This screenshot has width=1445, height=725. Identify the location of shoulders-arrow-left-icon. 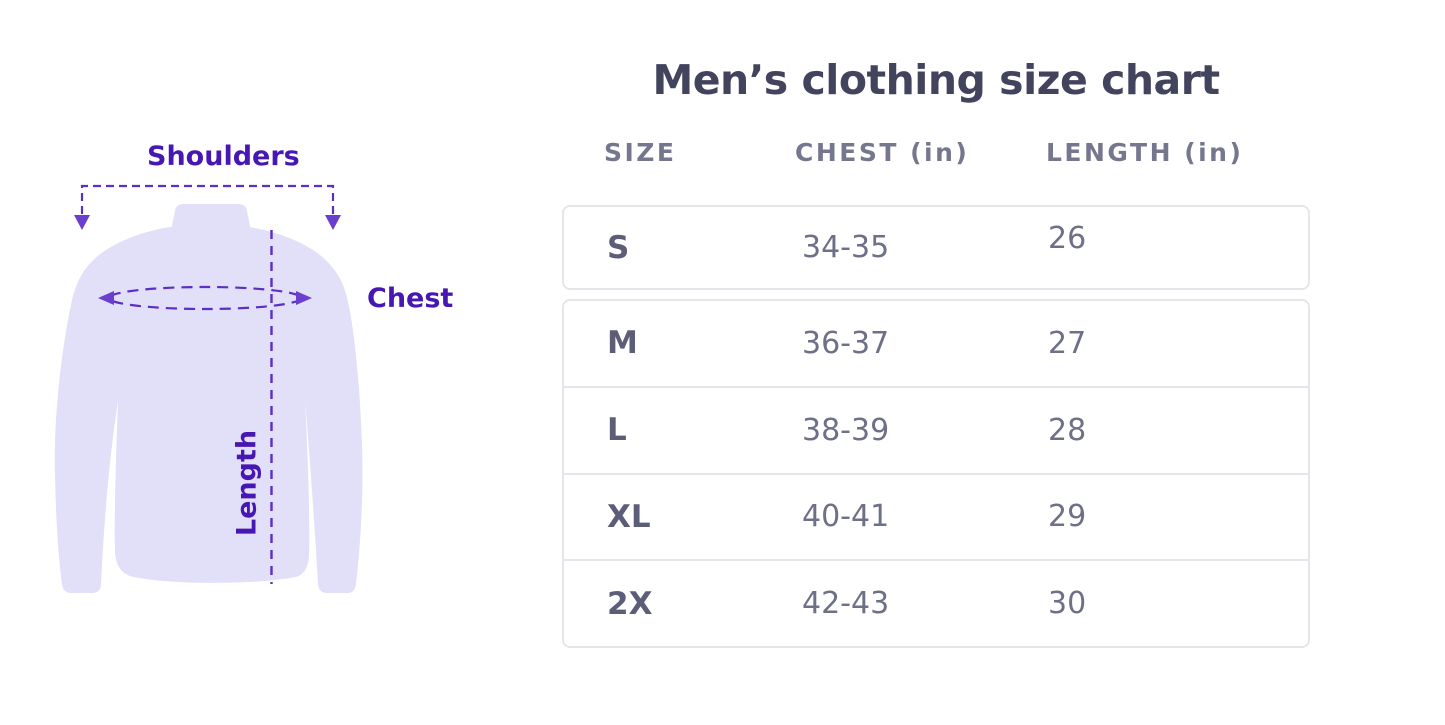
(82, 222).